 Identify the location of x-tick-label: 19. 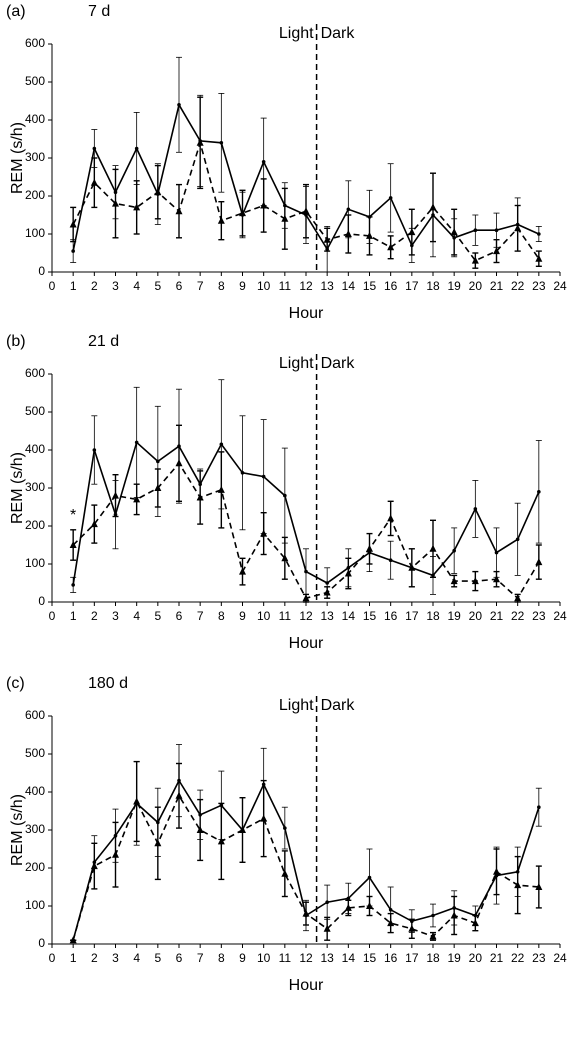
(454, 616).